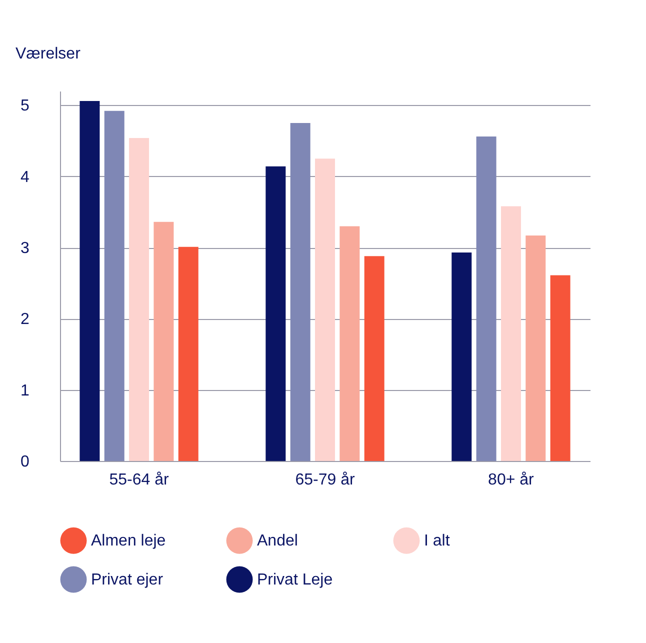 This screenshot has height=643, width=646. Describe the element at coordinates (127, 580) in the screenshot. I see `legend-label: Privat ejer` at that location.